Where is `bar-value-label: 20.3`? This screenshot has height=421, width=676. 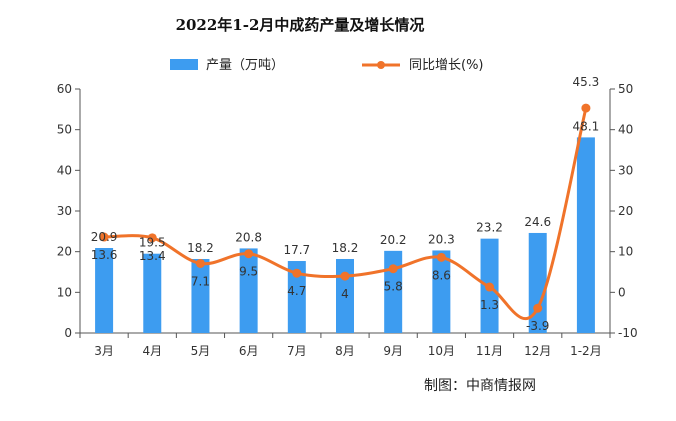
bar-value-label: 20.3 is located at coordinates (441, 239).